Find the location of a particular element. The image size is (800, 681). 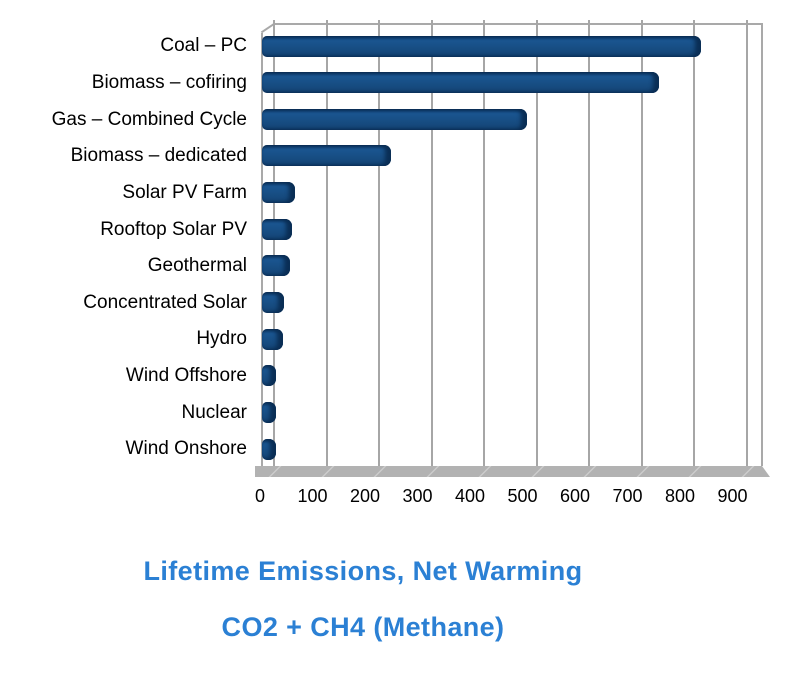

category-label: Geothermal is located at coordinates (197, 266).